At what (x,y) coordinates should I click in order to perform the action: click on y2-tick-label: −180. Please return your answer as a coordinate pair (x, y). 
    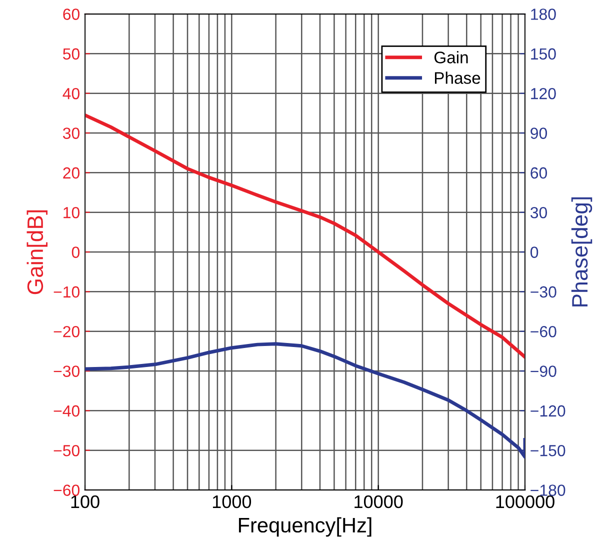
    Looking at the image, I should click on (548, 490).